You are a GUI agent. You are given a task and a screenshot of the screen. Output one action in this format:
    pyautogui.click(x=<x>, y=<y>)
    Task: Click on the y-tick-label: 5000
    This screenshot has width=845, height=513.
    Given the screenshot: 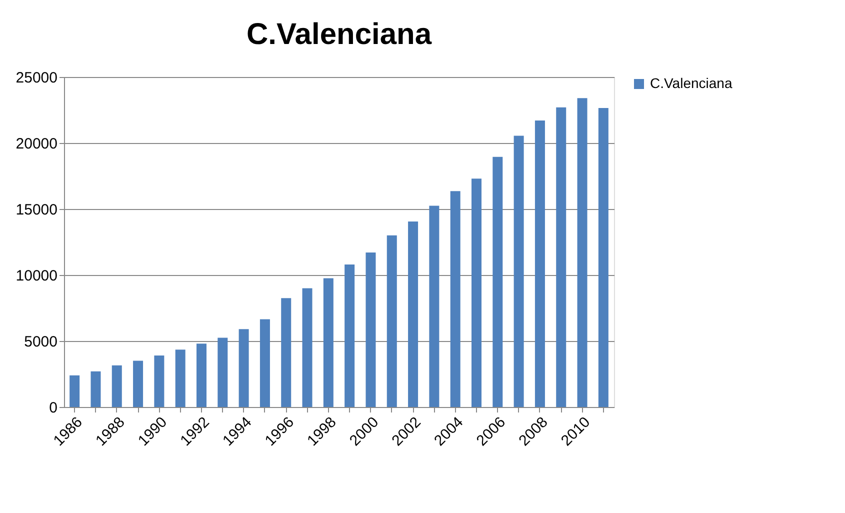 What is the action you would take?
    pyautogui.click(x=41, y=342)
    